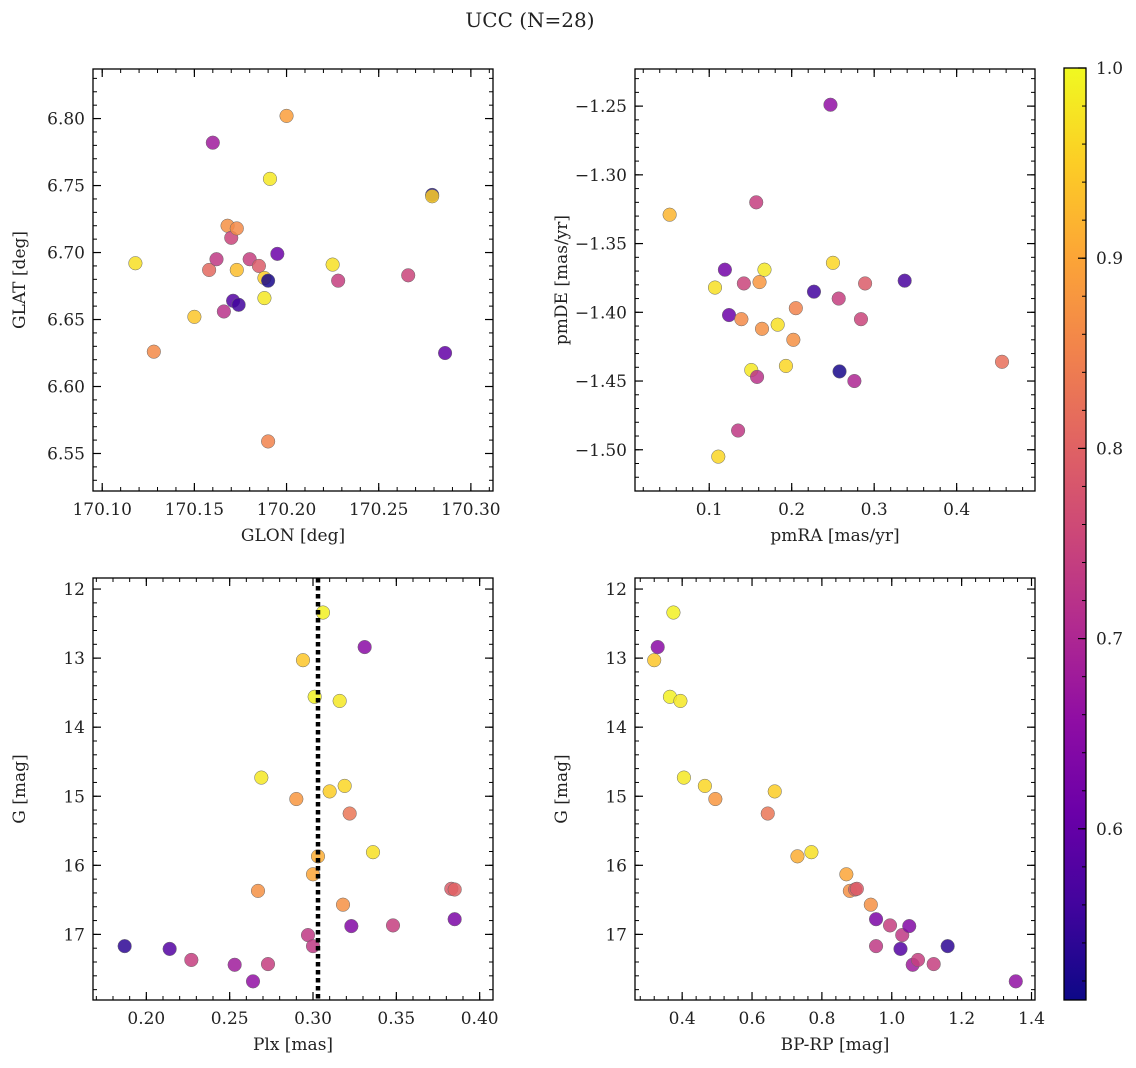 The image size is (1136, 1068). I want to click on figure-title: UCC (N=28), so click(529, 20).